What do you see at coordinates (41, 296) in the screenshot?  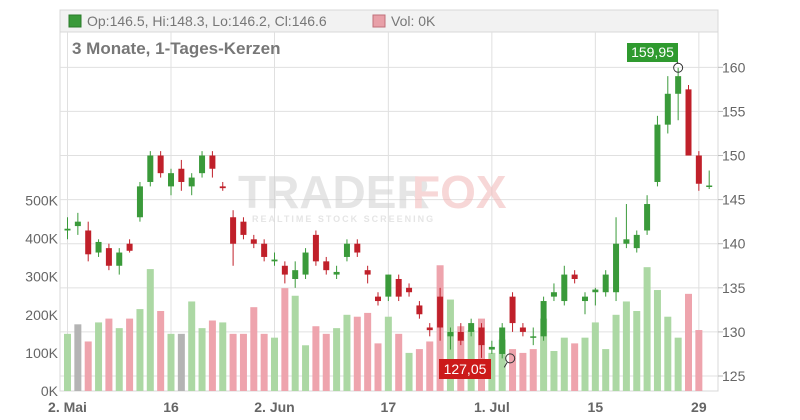 I see `volume-axis: 0K 100K 200K 300K 400K 500K` at bounding box center [41, 296].